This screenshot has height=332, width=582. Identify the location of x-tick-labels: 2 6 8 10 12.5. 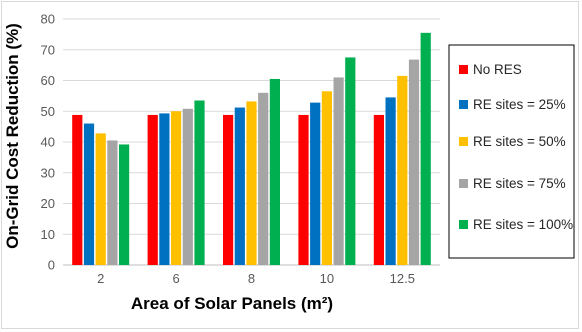
(256, 278).